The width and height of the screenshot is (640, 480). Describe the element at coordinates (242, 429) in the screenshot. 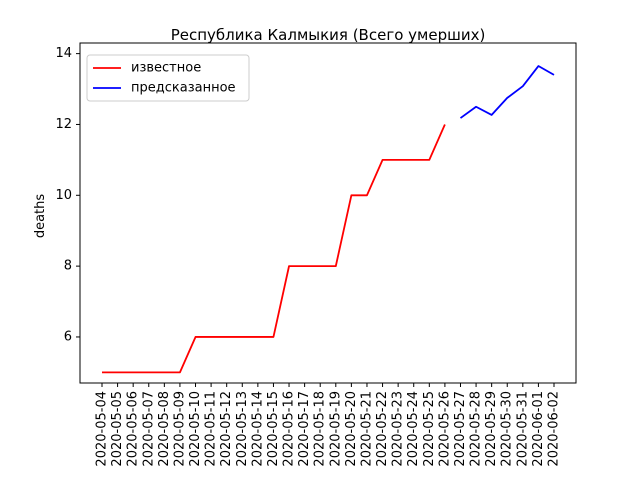

I see `x-tick-label: 2020-05-13` at that location.